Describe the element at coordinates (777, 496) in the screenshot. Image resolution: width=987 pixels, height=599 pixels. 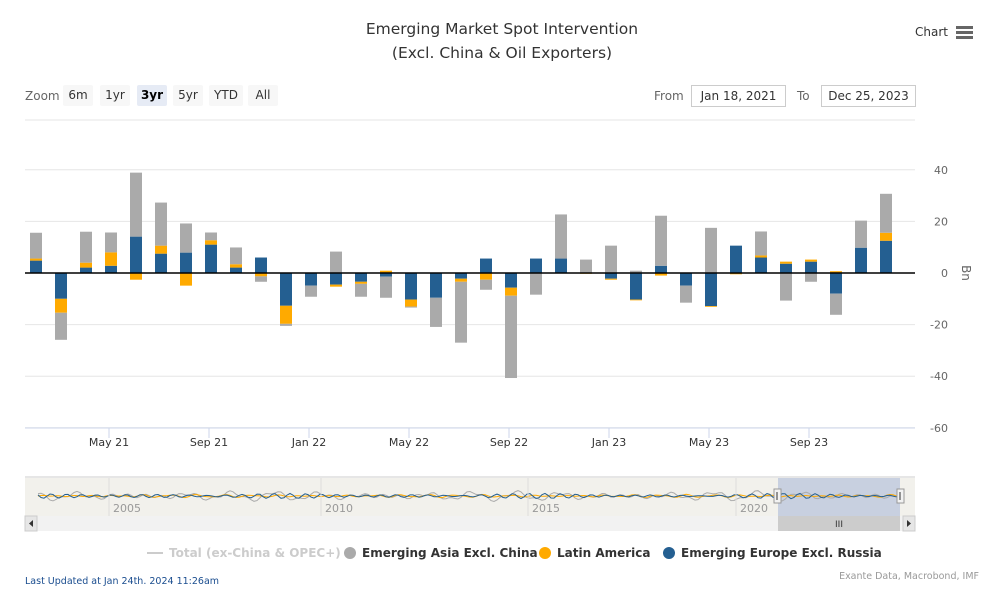
I see `navigator-handle-left` at that location.